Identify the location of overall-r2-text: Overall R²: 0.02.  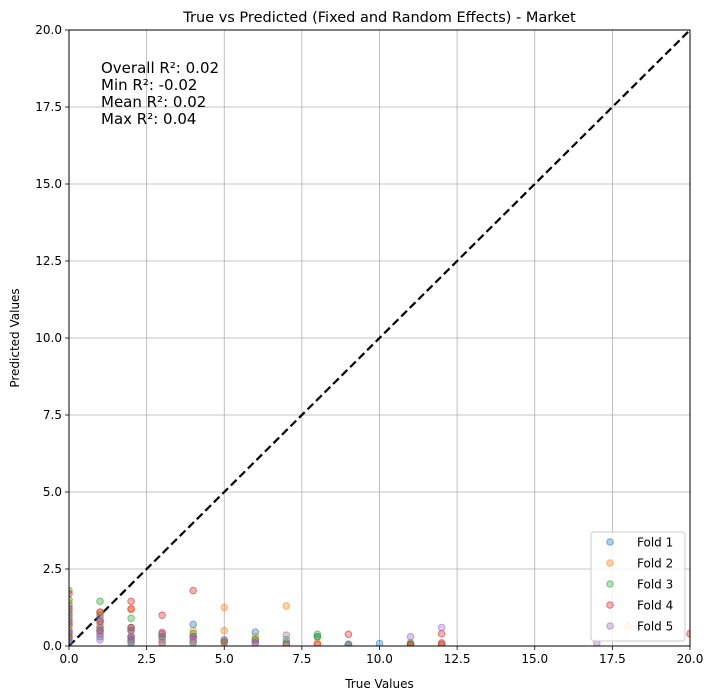
(160, 68).